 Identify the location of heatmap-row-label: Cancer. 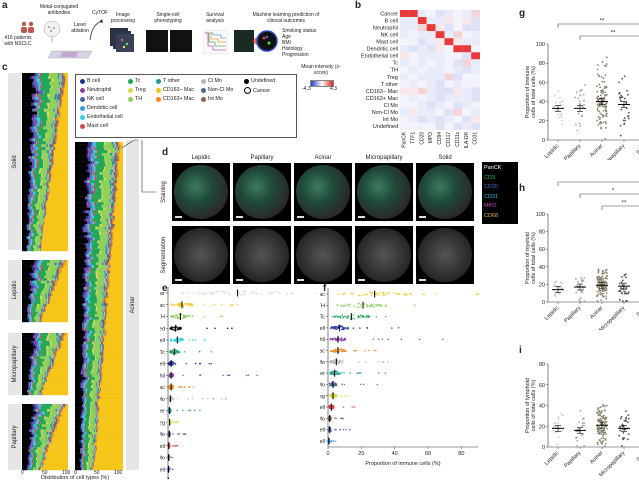
(389, 14).